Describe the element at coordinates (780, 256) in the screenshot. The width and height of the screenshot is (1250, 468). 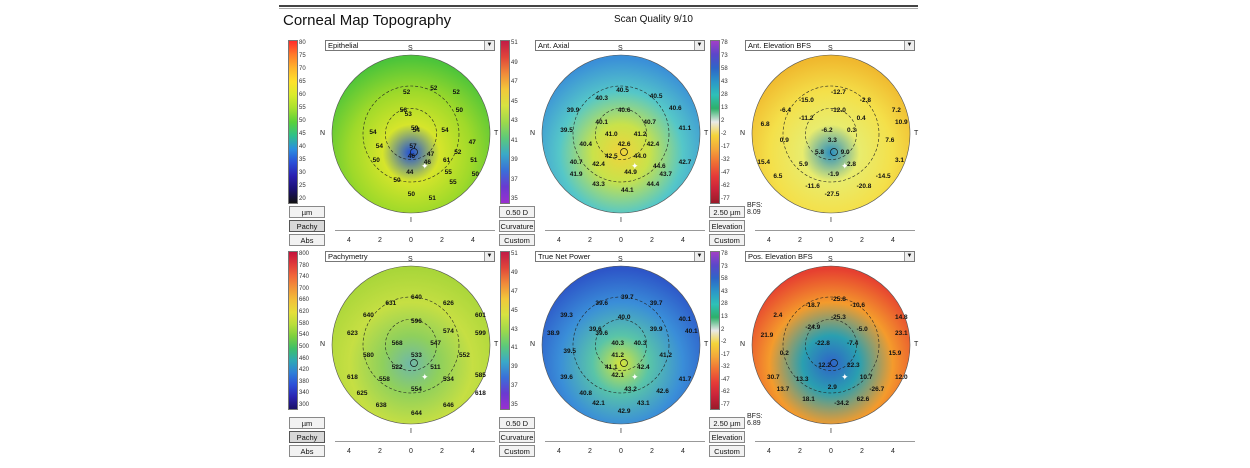
I see `map-type-label: Pos. Elevation BFS` at that location.